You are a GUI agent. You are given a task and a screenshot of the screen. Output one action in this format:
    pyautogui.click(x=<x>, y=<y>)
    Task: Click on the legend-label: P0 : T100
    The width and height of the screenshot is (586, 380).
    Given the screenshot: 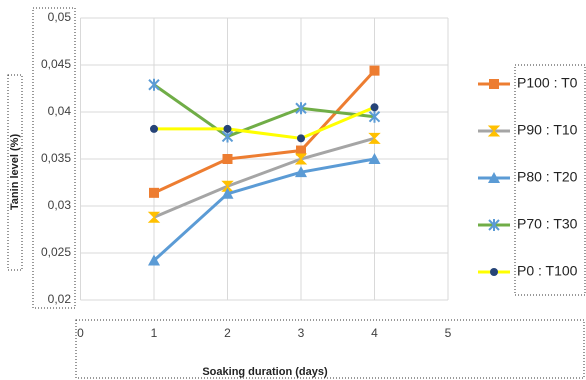 What is the action you would take?
    pyautogui.click(x=547, y=271)
    